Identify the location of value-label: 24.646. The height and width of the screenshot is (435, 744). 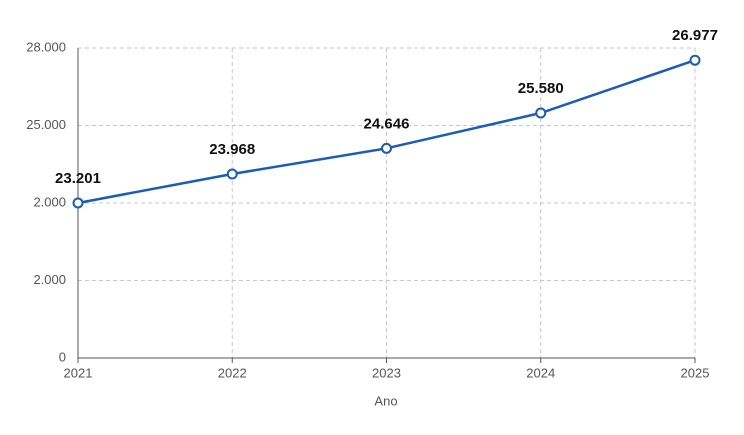
(387, 123).